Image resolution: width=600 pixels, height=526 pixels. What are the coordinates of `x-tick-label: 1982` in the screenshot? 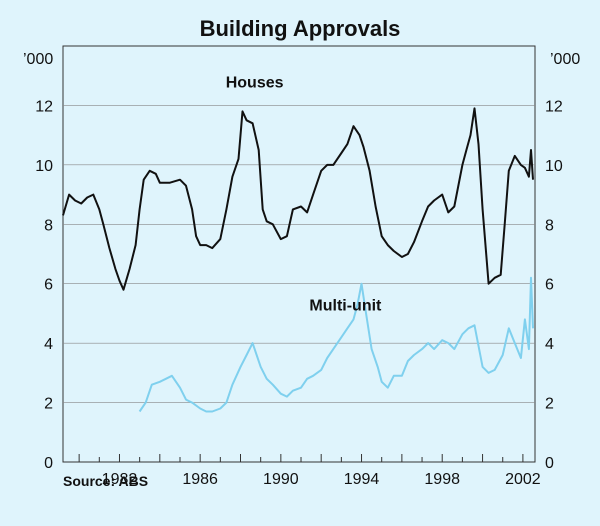 It's located at (120, 479).